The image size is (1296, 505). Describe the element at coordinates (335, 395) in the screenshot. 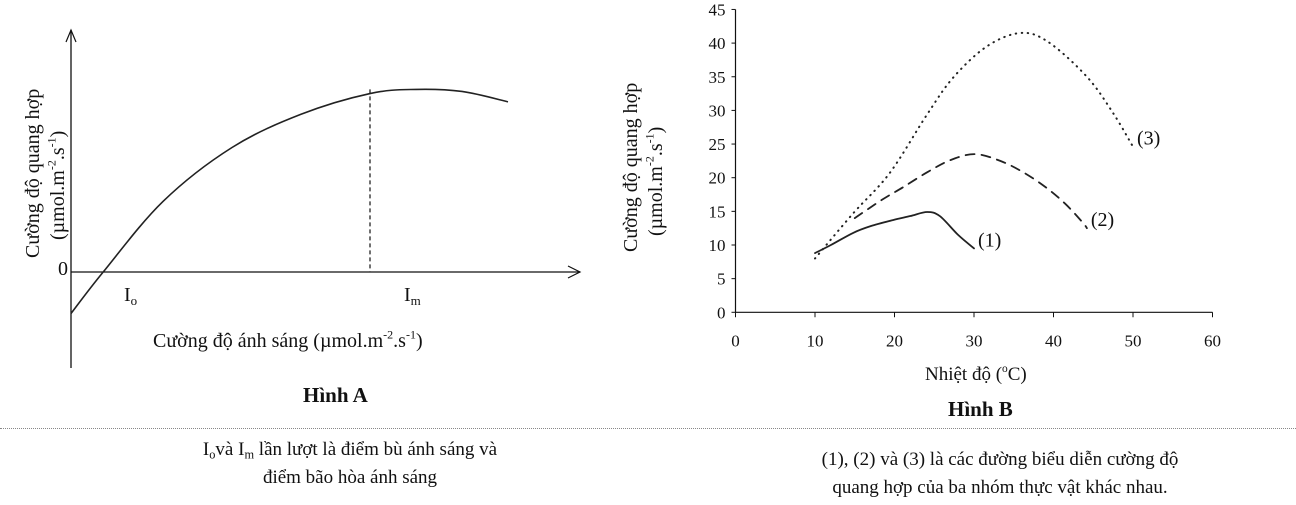

I see `chart-a-title: Hình A` at that location.